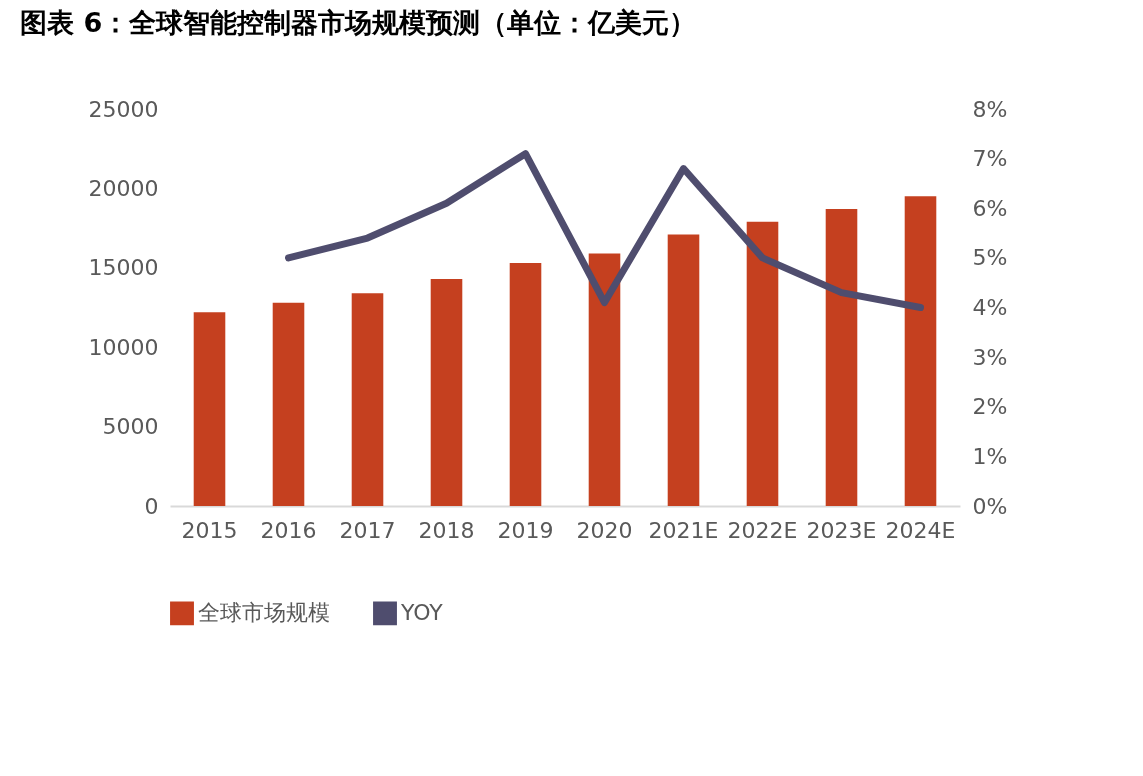 The height and width of the screenshot is (776, 1143). I want to click on y2-tick-label: 6%, so click(990, 208).